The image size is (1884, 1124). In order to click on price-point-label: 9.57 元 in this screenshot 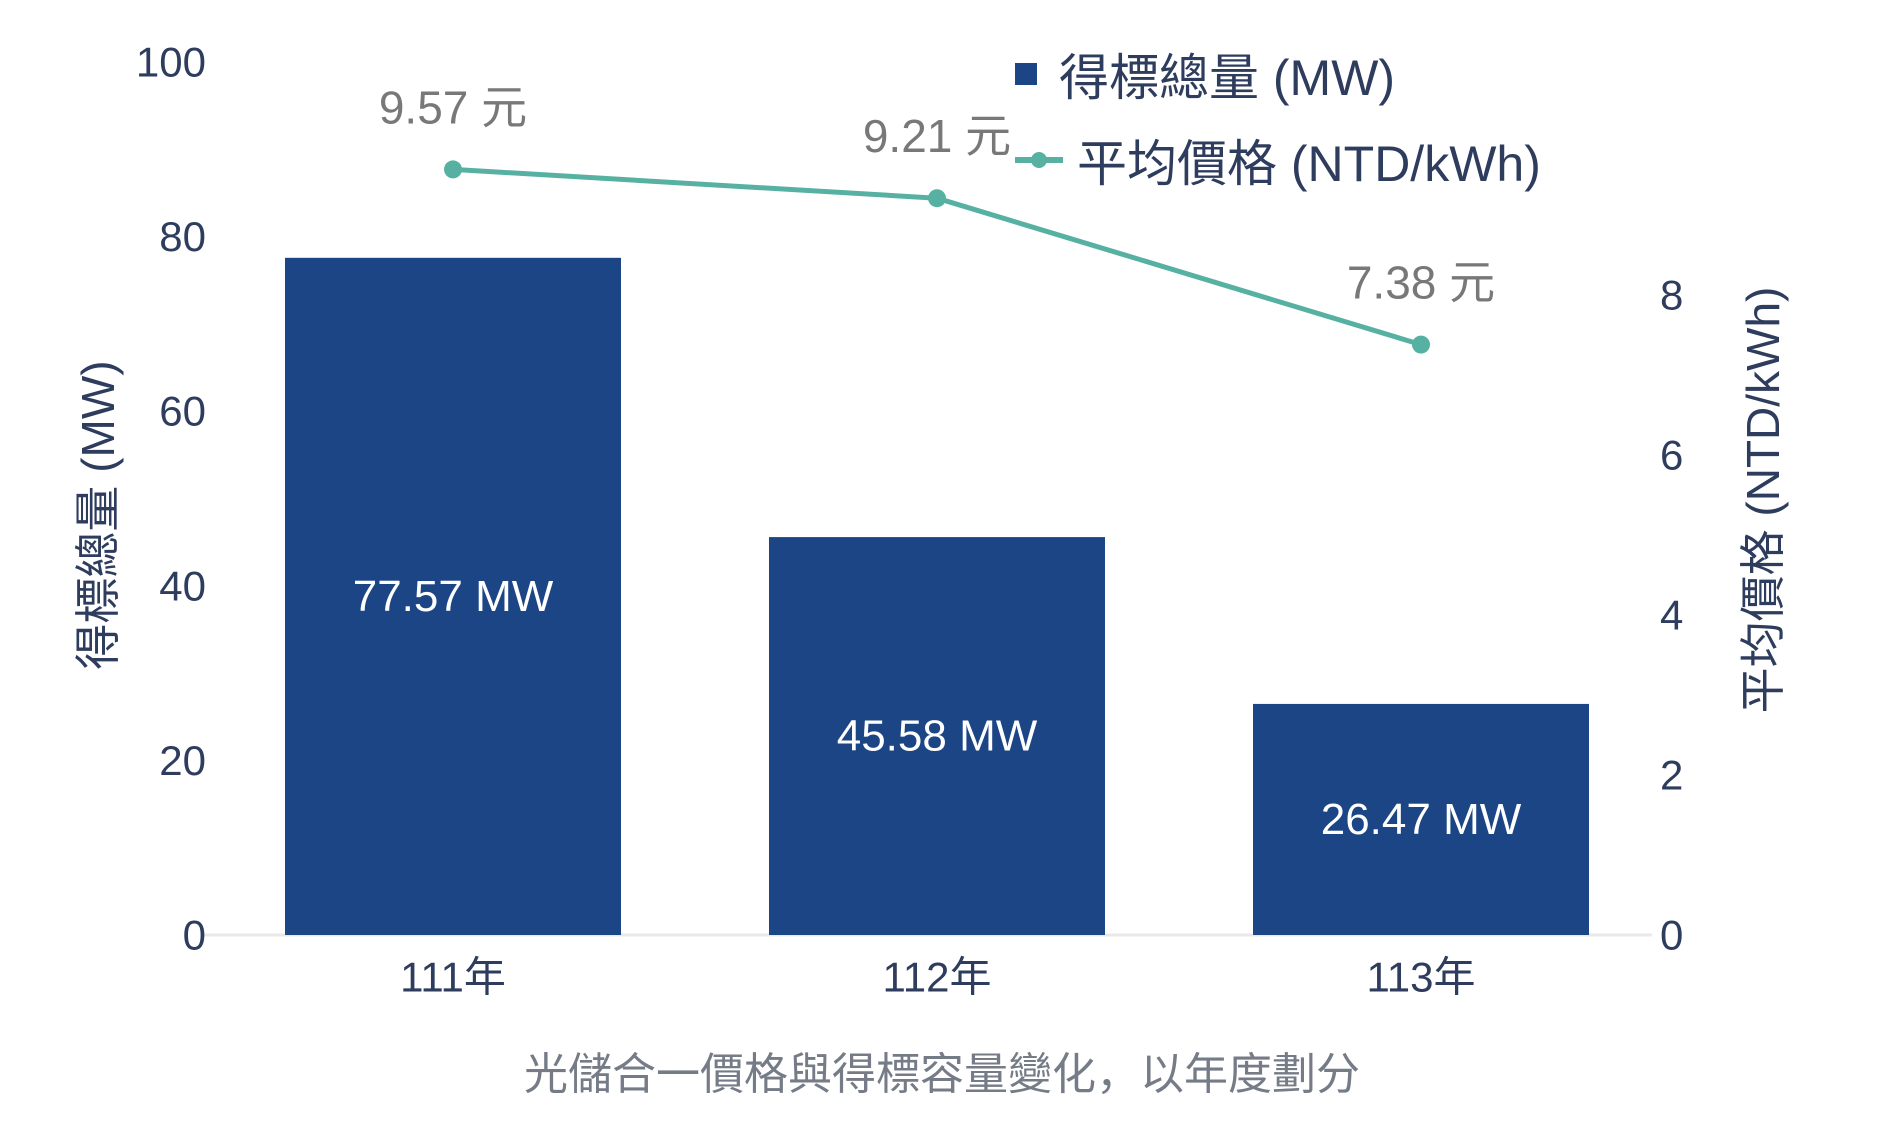, I will do `click(453, 107)`.